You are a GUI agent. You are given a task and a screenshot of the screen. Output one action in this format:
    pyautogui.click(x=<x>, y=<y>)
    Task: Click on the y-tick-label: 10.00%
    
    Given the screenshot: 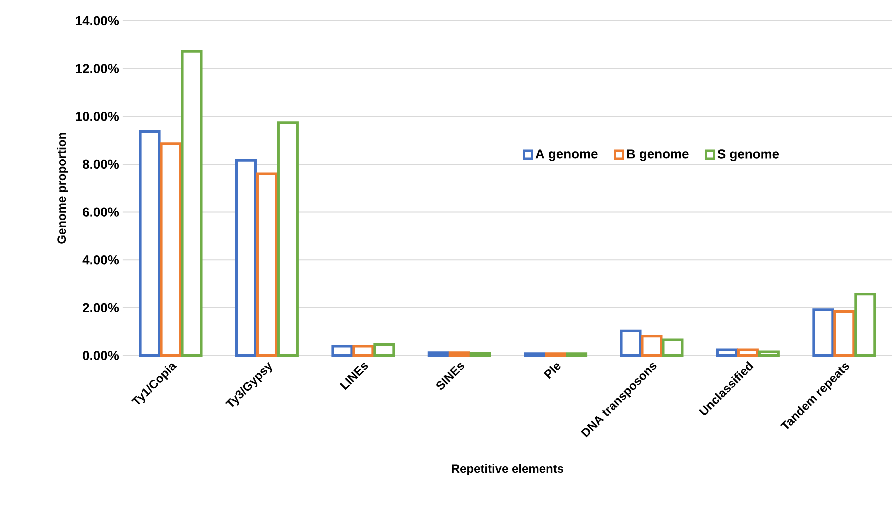 What is the action you would take?
    pyautogui.click(x=98, y=117)
    